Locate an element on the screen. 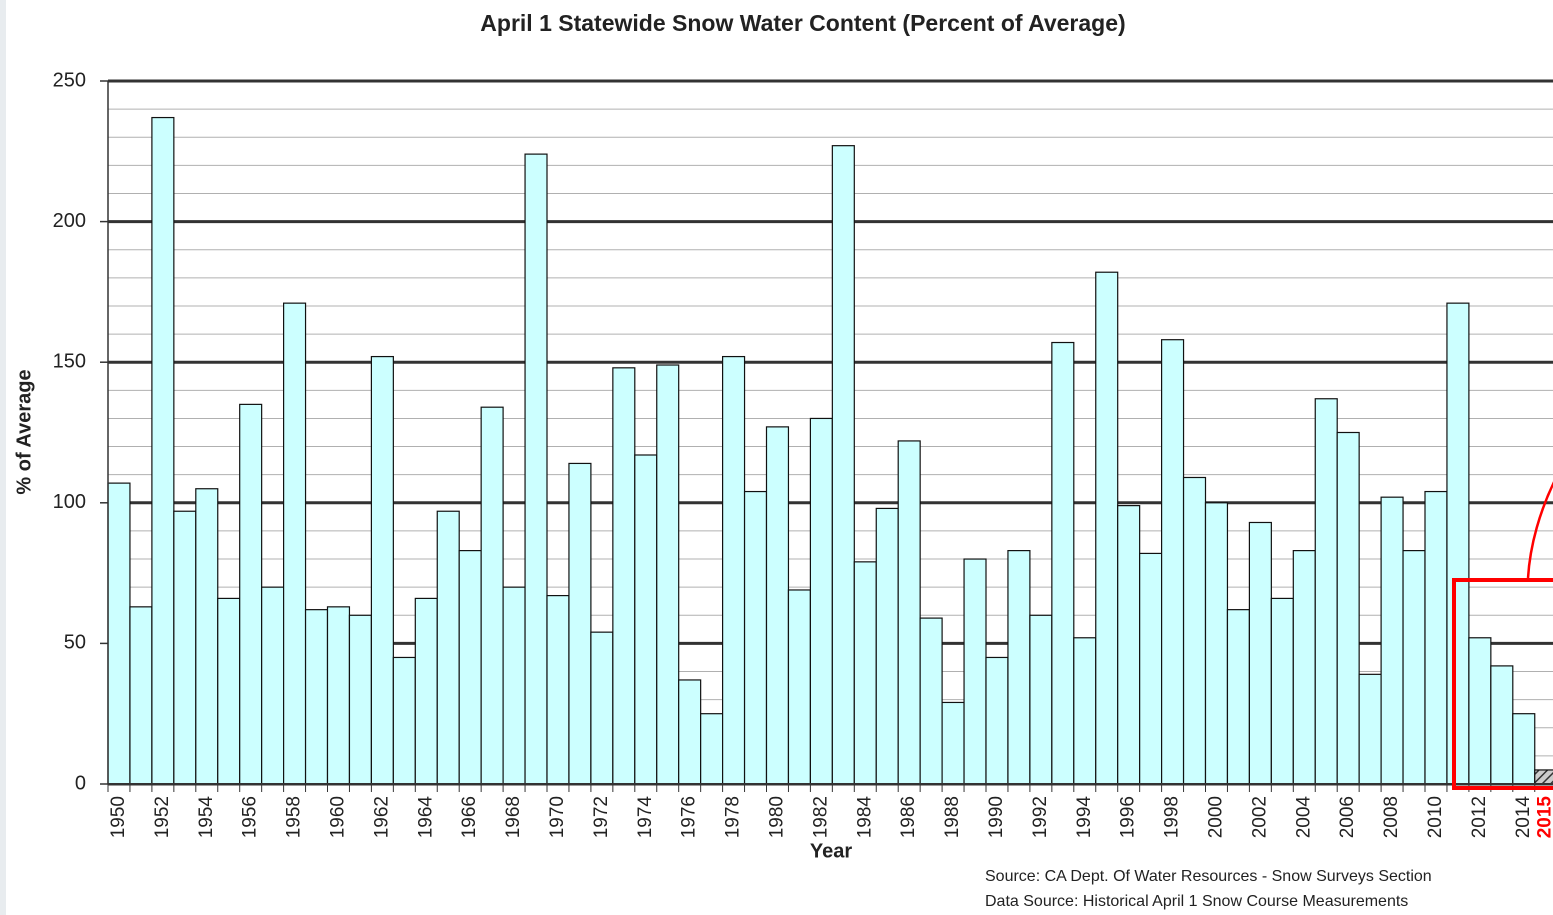 This screenshot has height=915, width=1553. x-tick-label: 1964 is located at coordinates (425, 817).